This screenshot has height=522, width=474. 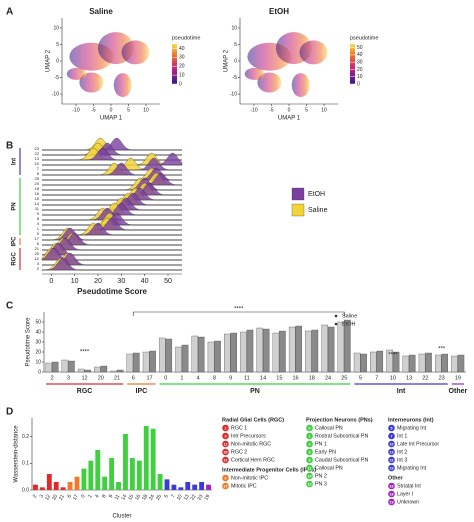 What do you see at coordinates (174, 64) in the screenshot?
I see `colorbar` at bounding box center [174, 64].